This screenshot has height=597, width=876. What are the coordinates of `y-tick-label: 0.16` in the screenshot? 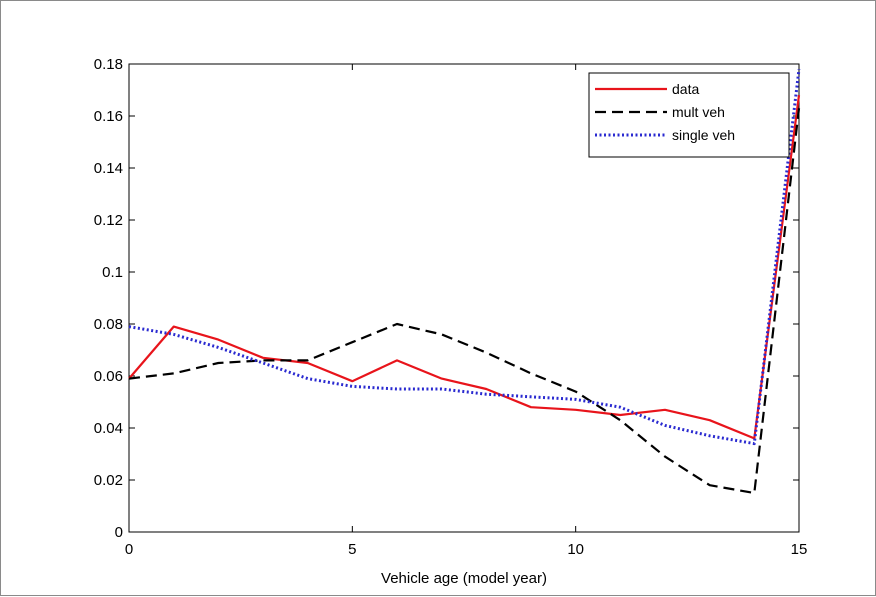 It's located at (108, 116).